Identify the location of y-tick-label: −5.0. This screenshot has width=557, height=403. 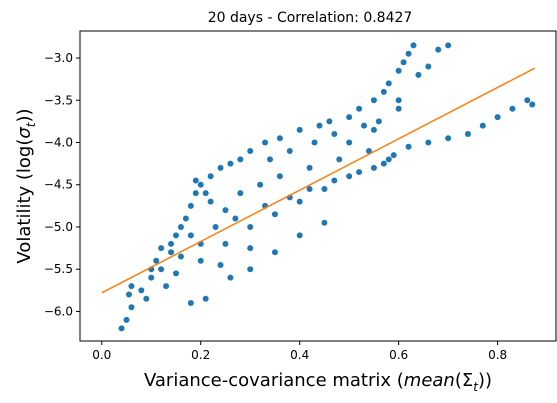
(58, 227).